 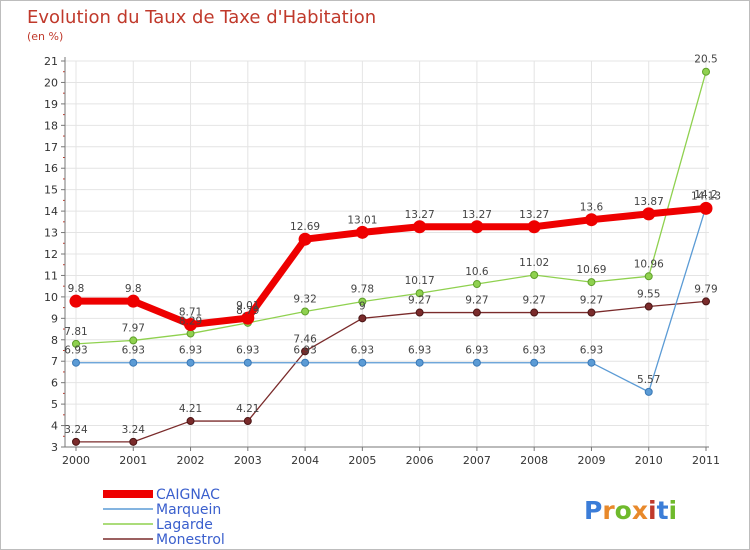 I want to click on data-label-monestrol-2006: 9.27, so click(x=419, y=301).